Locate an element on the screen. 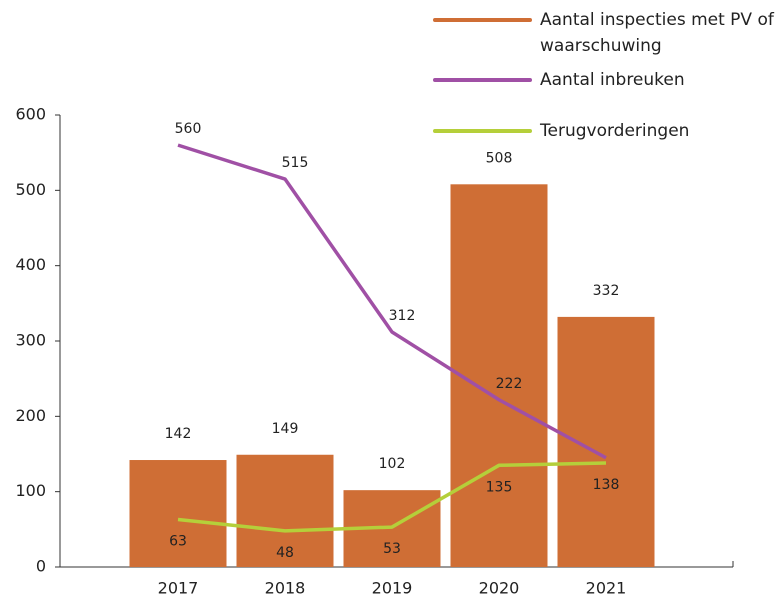 Image resolution: width=776 pixels, height=601 pixels. data-label: 48 is located at coordinates (285, 553).